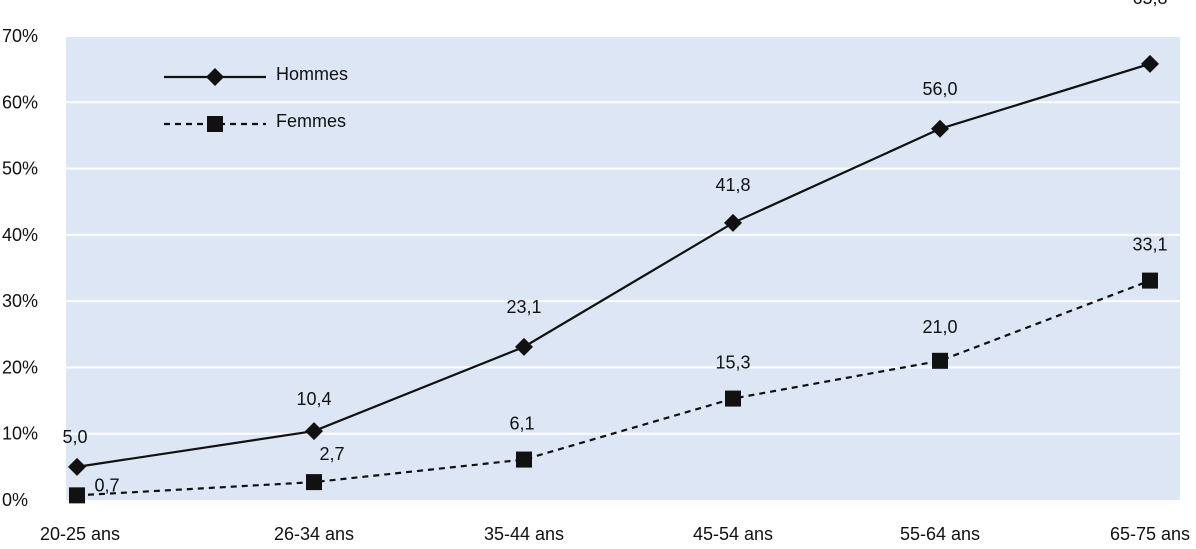 The width and height of the screenshot is (1196, 549). I want to click on data-label: 21,0, so click(939, 327).